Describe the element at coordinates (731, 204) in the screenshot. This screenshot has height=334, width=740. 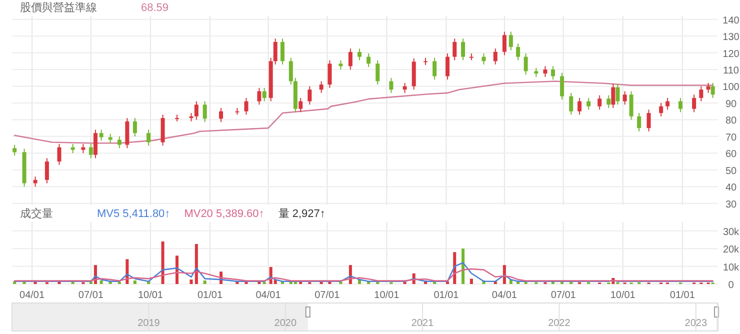
I see `y-tick-label: 30` at that location.